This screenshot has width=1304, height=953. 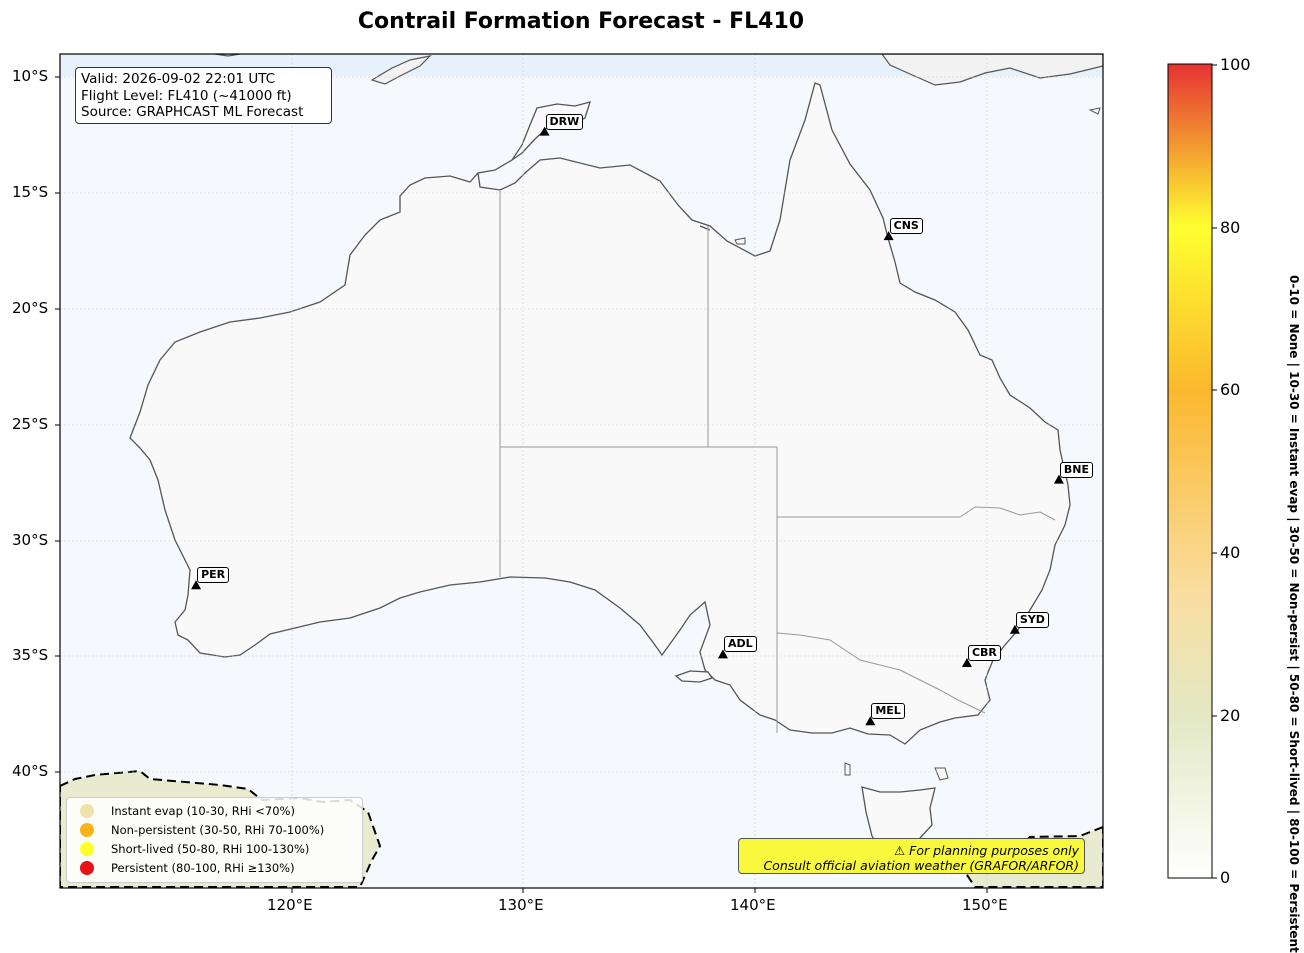 I want to click on lat-label: 10°S, so click(x=30, y=76).